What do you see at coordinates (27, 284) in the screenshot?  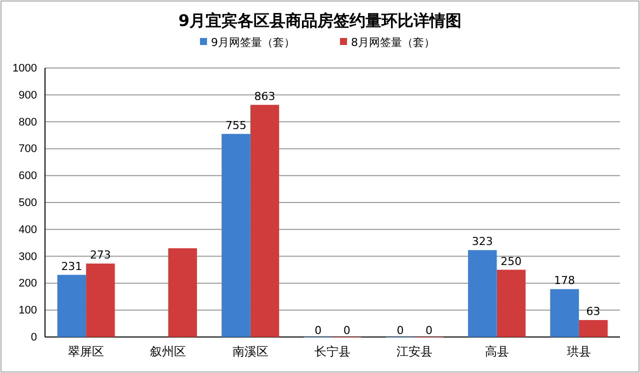 I see `y-tick-label: 200` at bounding box center [27, 284].